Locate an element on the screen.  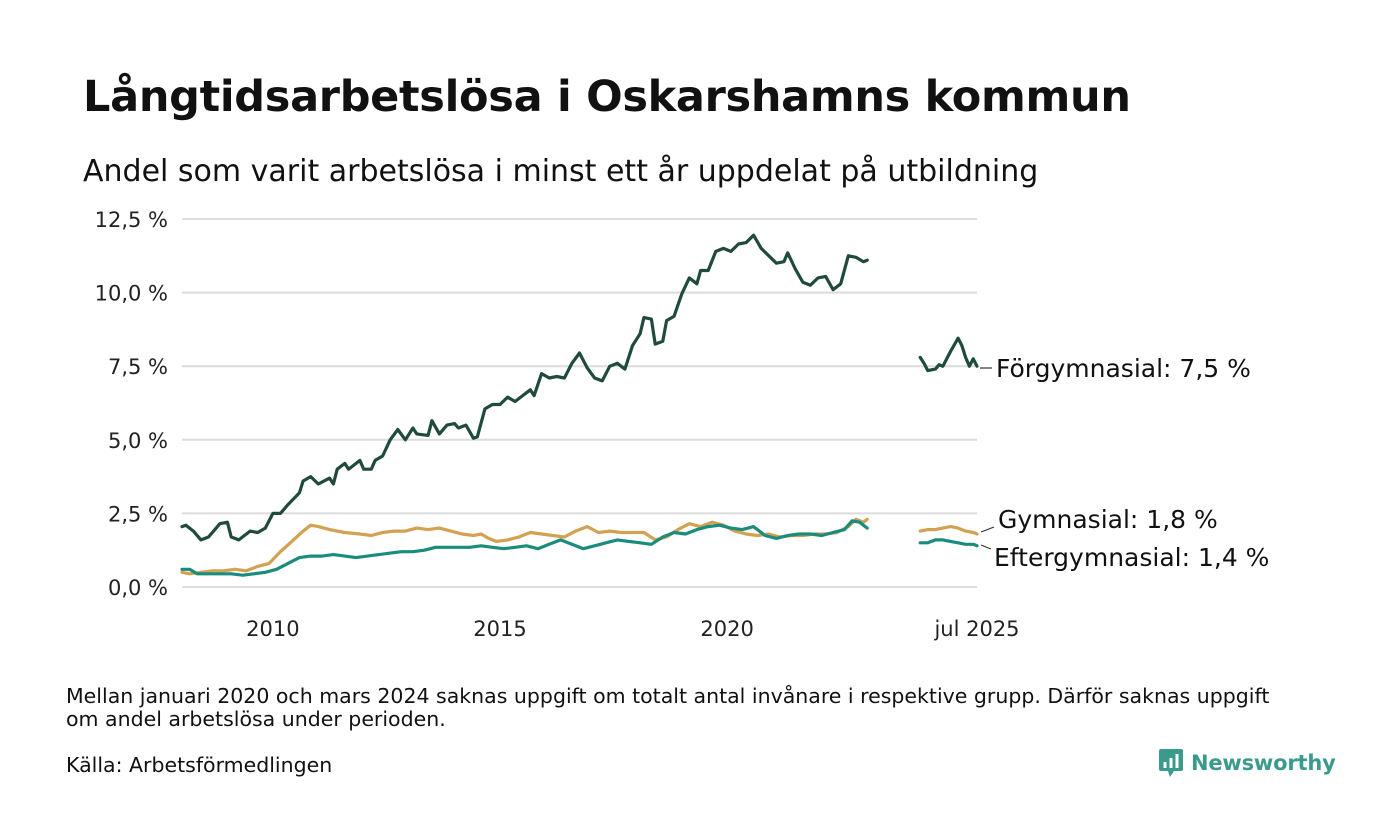
x-axis-ticks: 2010 2015 2020 jul 2025 is located at coordinates (632, 629).